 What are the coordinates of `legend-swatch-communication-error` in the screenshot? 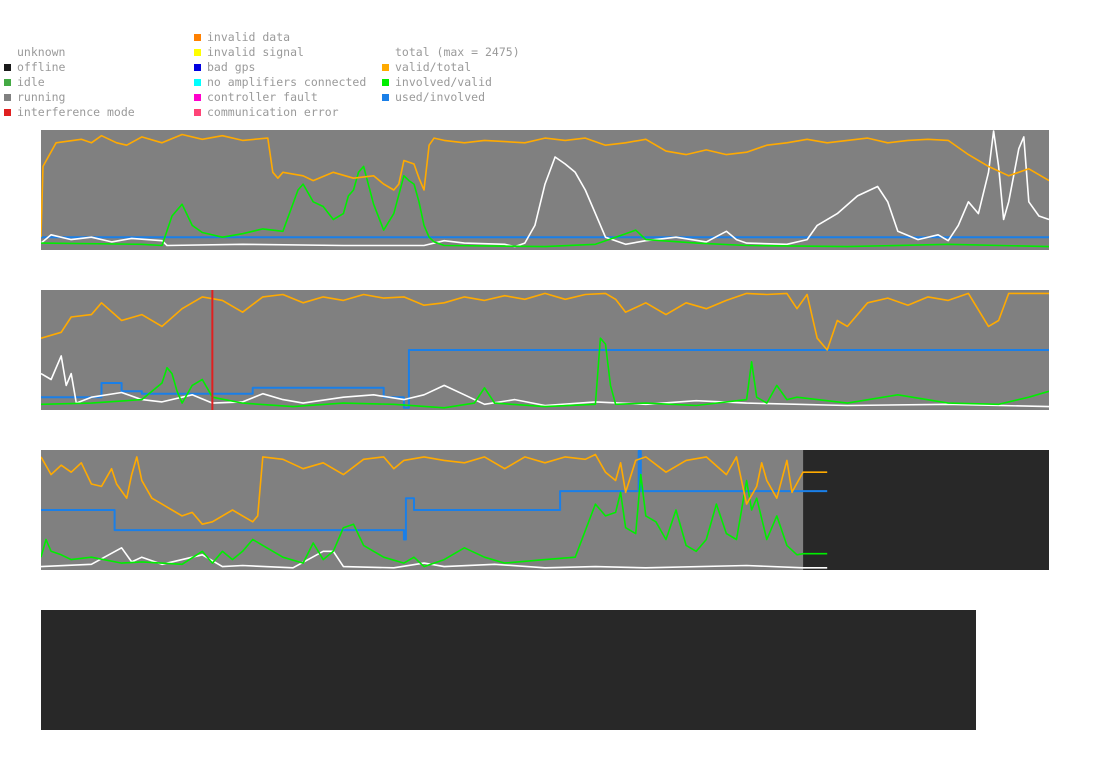 It's located at (197, 112).